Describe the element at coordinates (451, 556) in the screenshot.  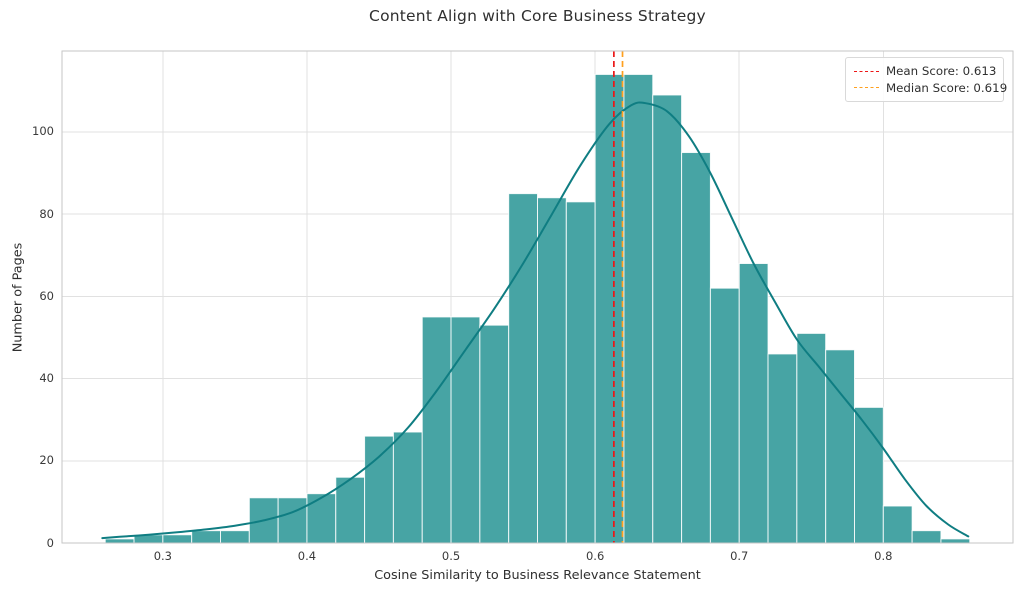
I see `x-tick-label: 0.5` at that location.